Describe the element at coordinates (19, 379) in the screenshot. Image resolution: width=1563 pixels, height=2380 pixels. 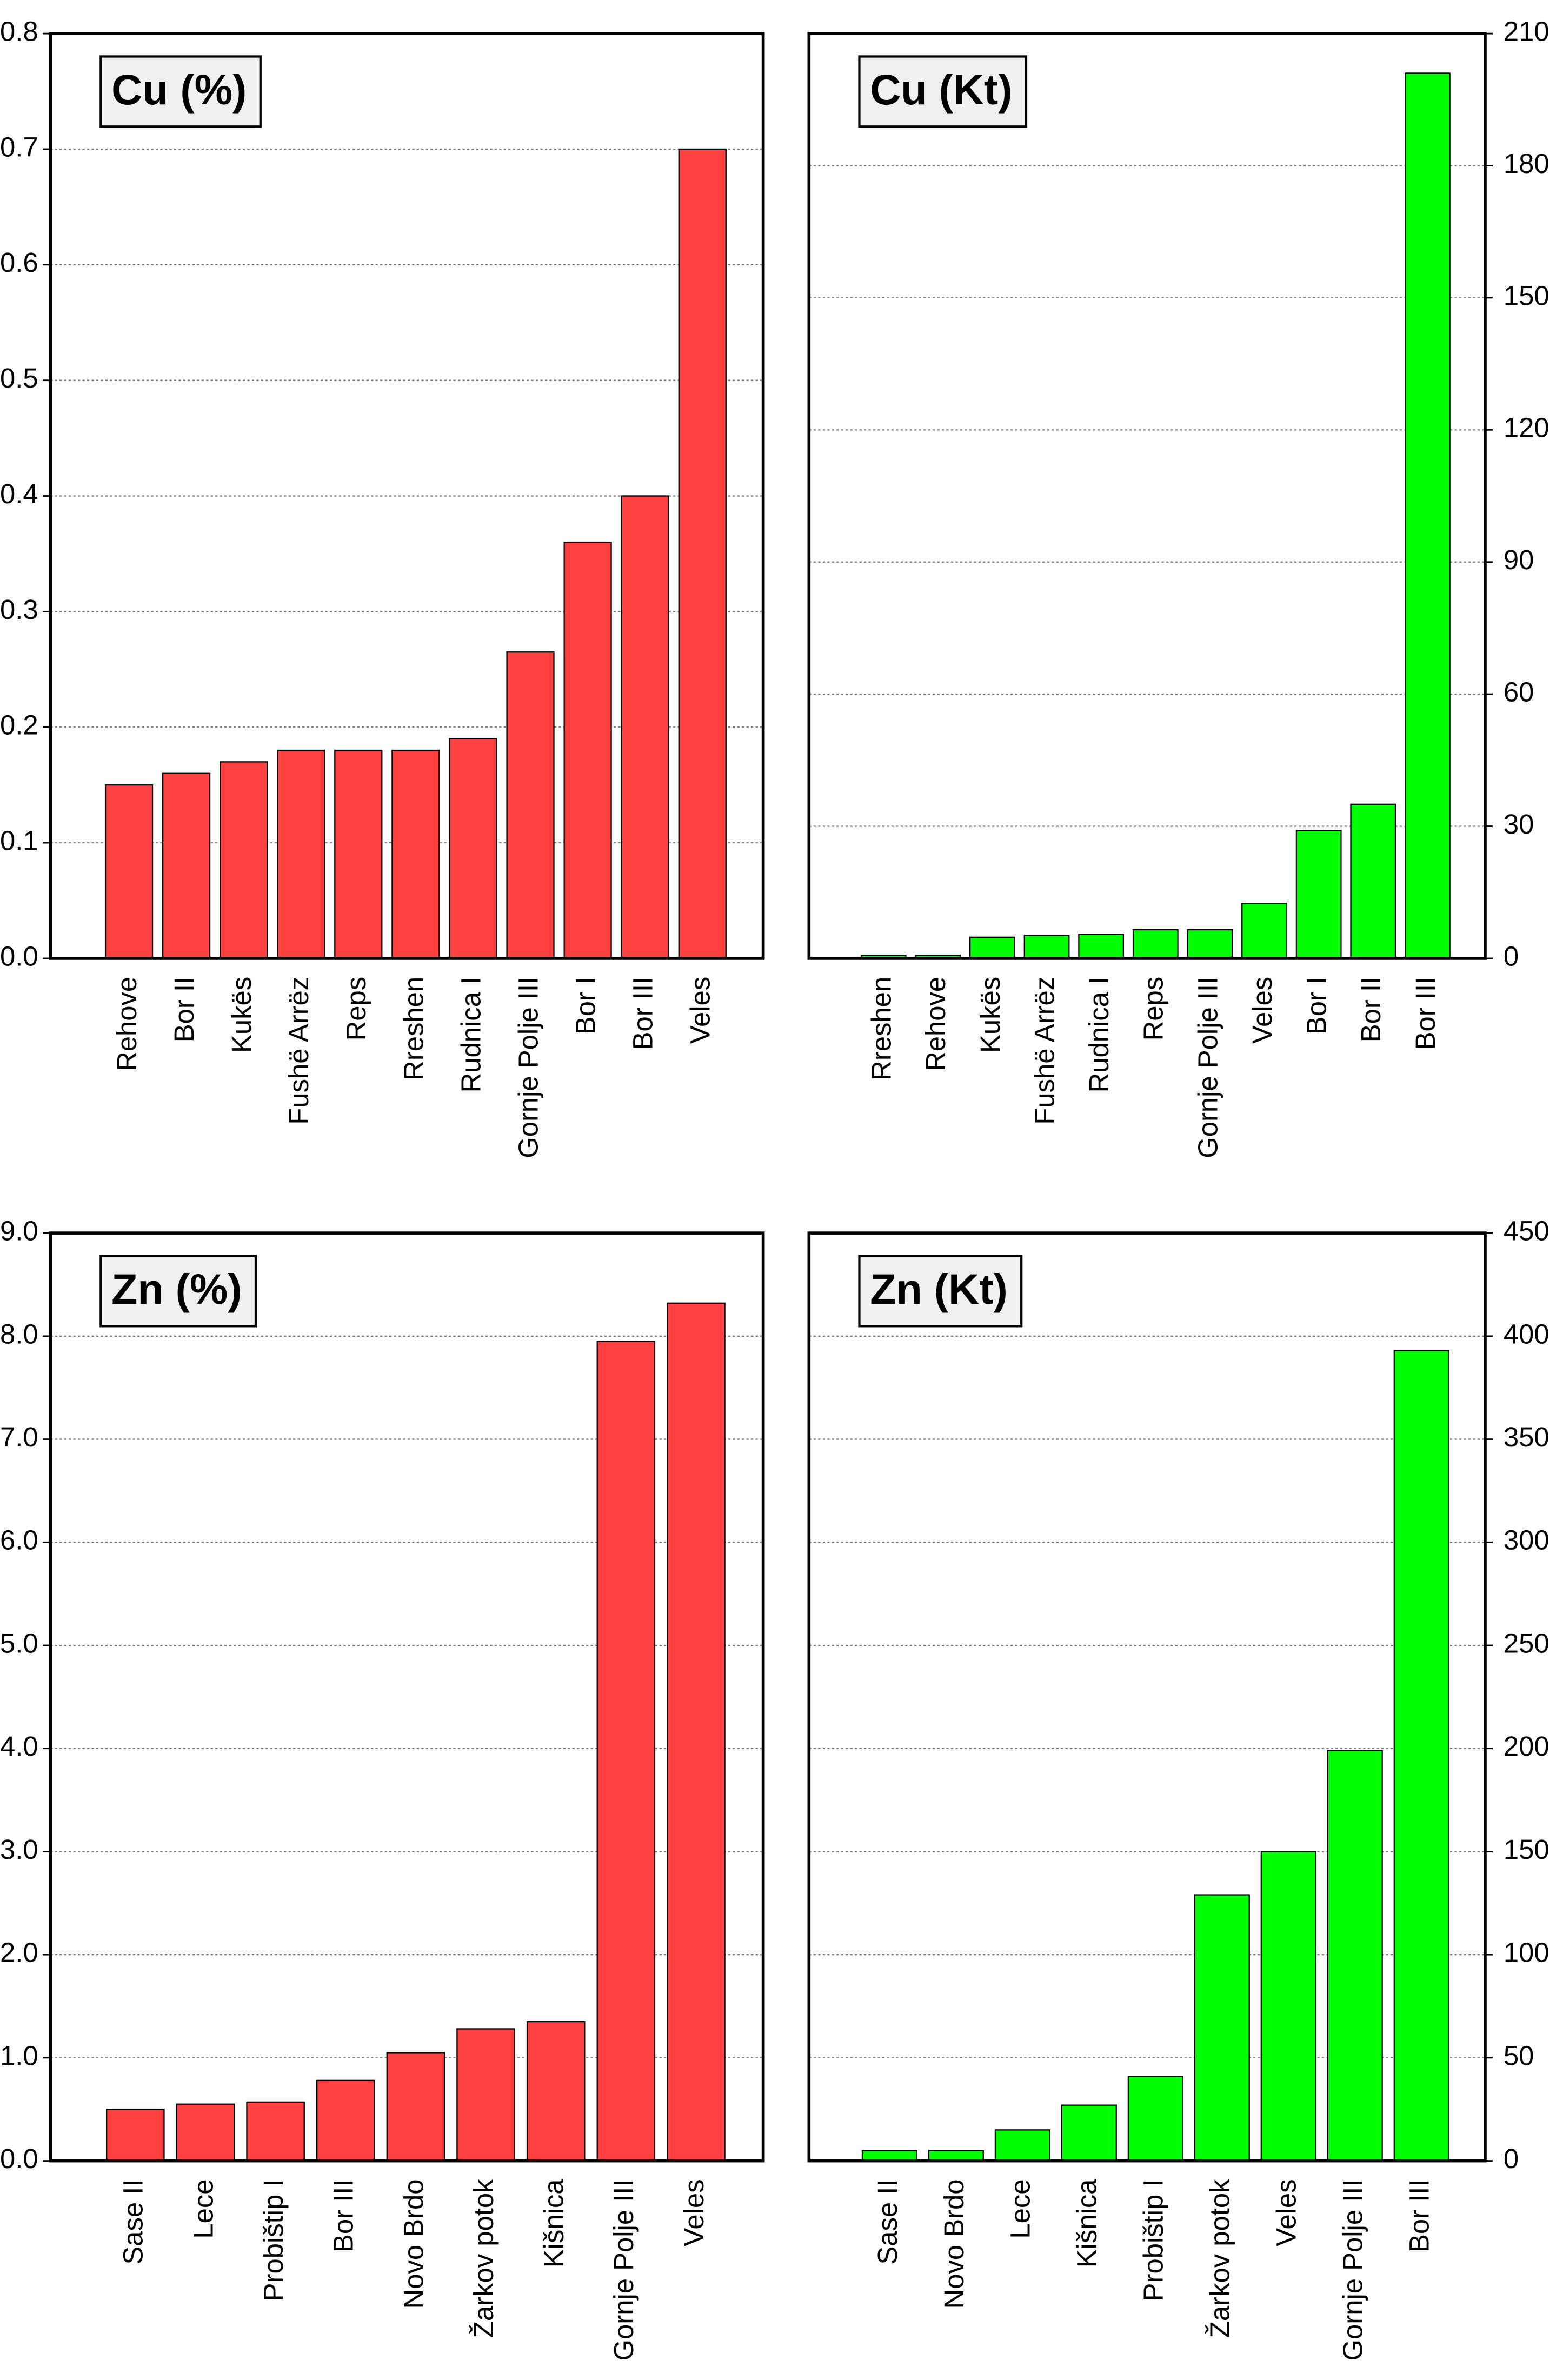
I see `y-tick-label: 0.5` at that location.